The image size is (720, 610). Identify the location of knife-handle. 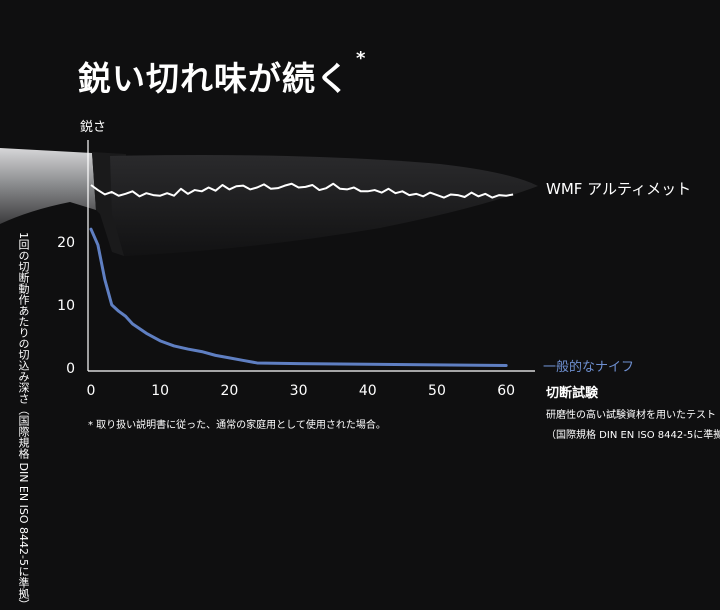
(48, 186).